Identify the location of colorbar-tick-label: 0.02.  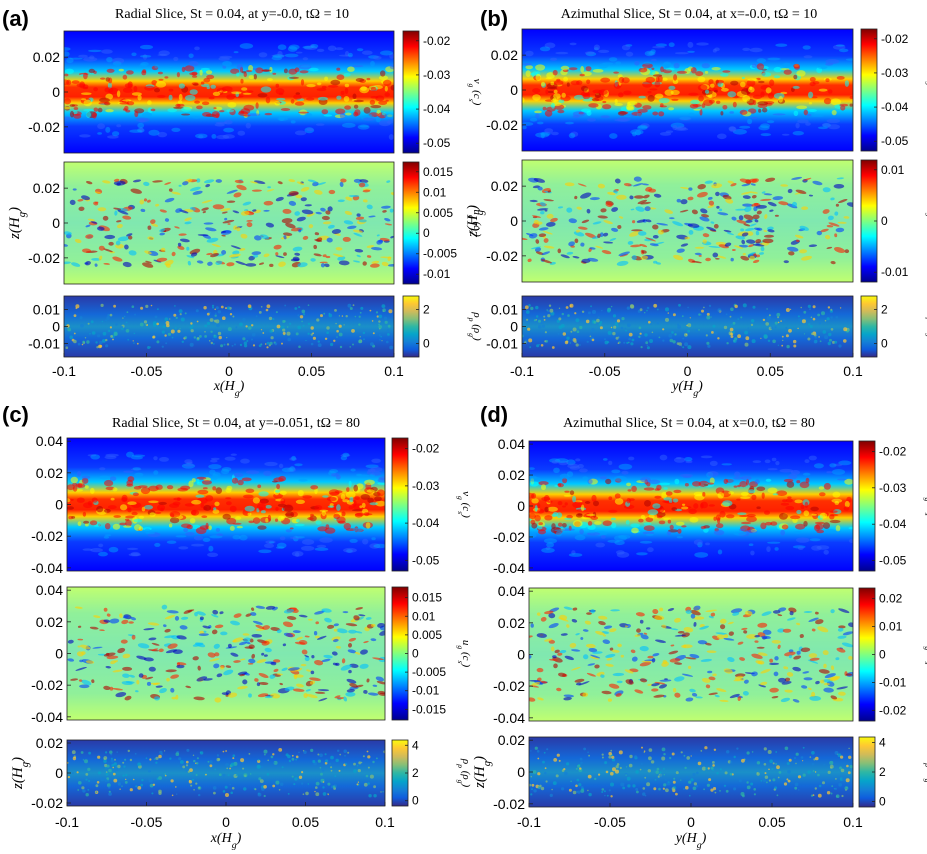
(891, 599).